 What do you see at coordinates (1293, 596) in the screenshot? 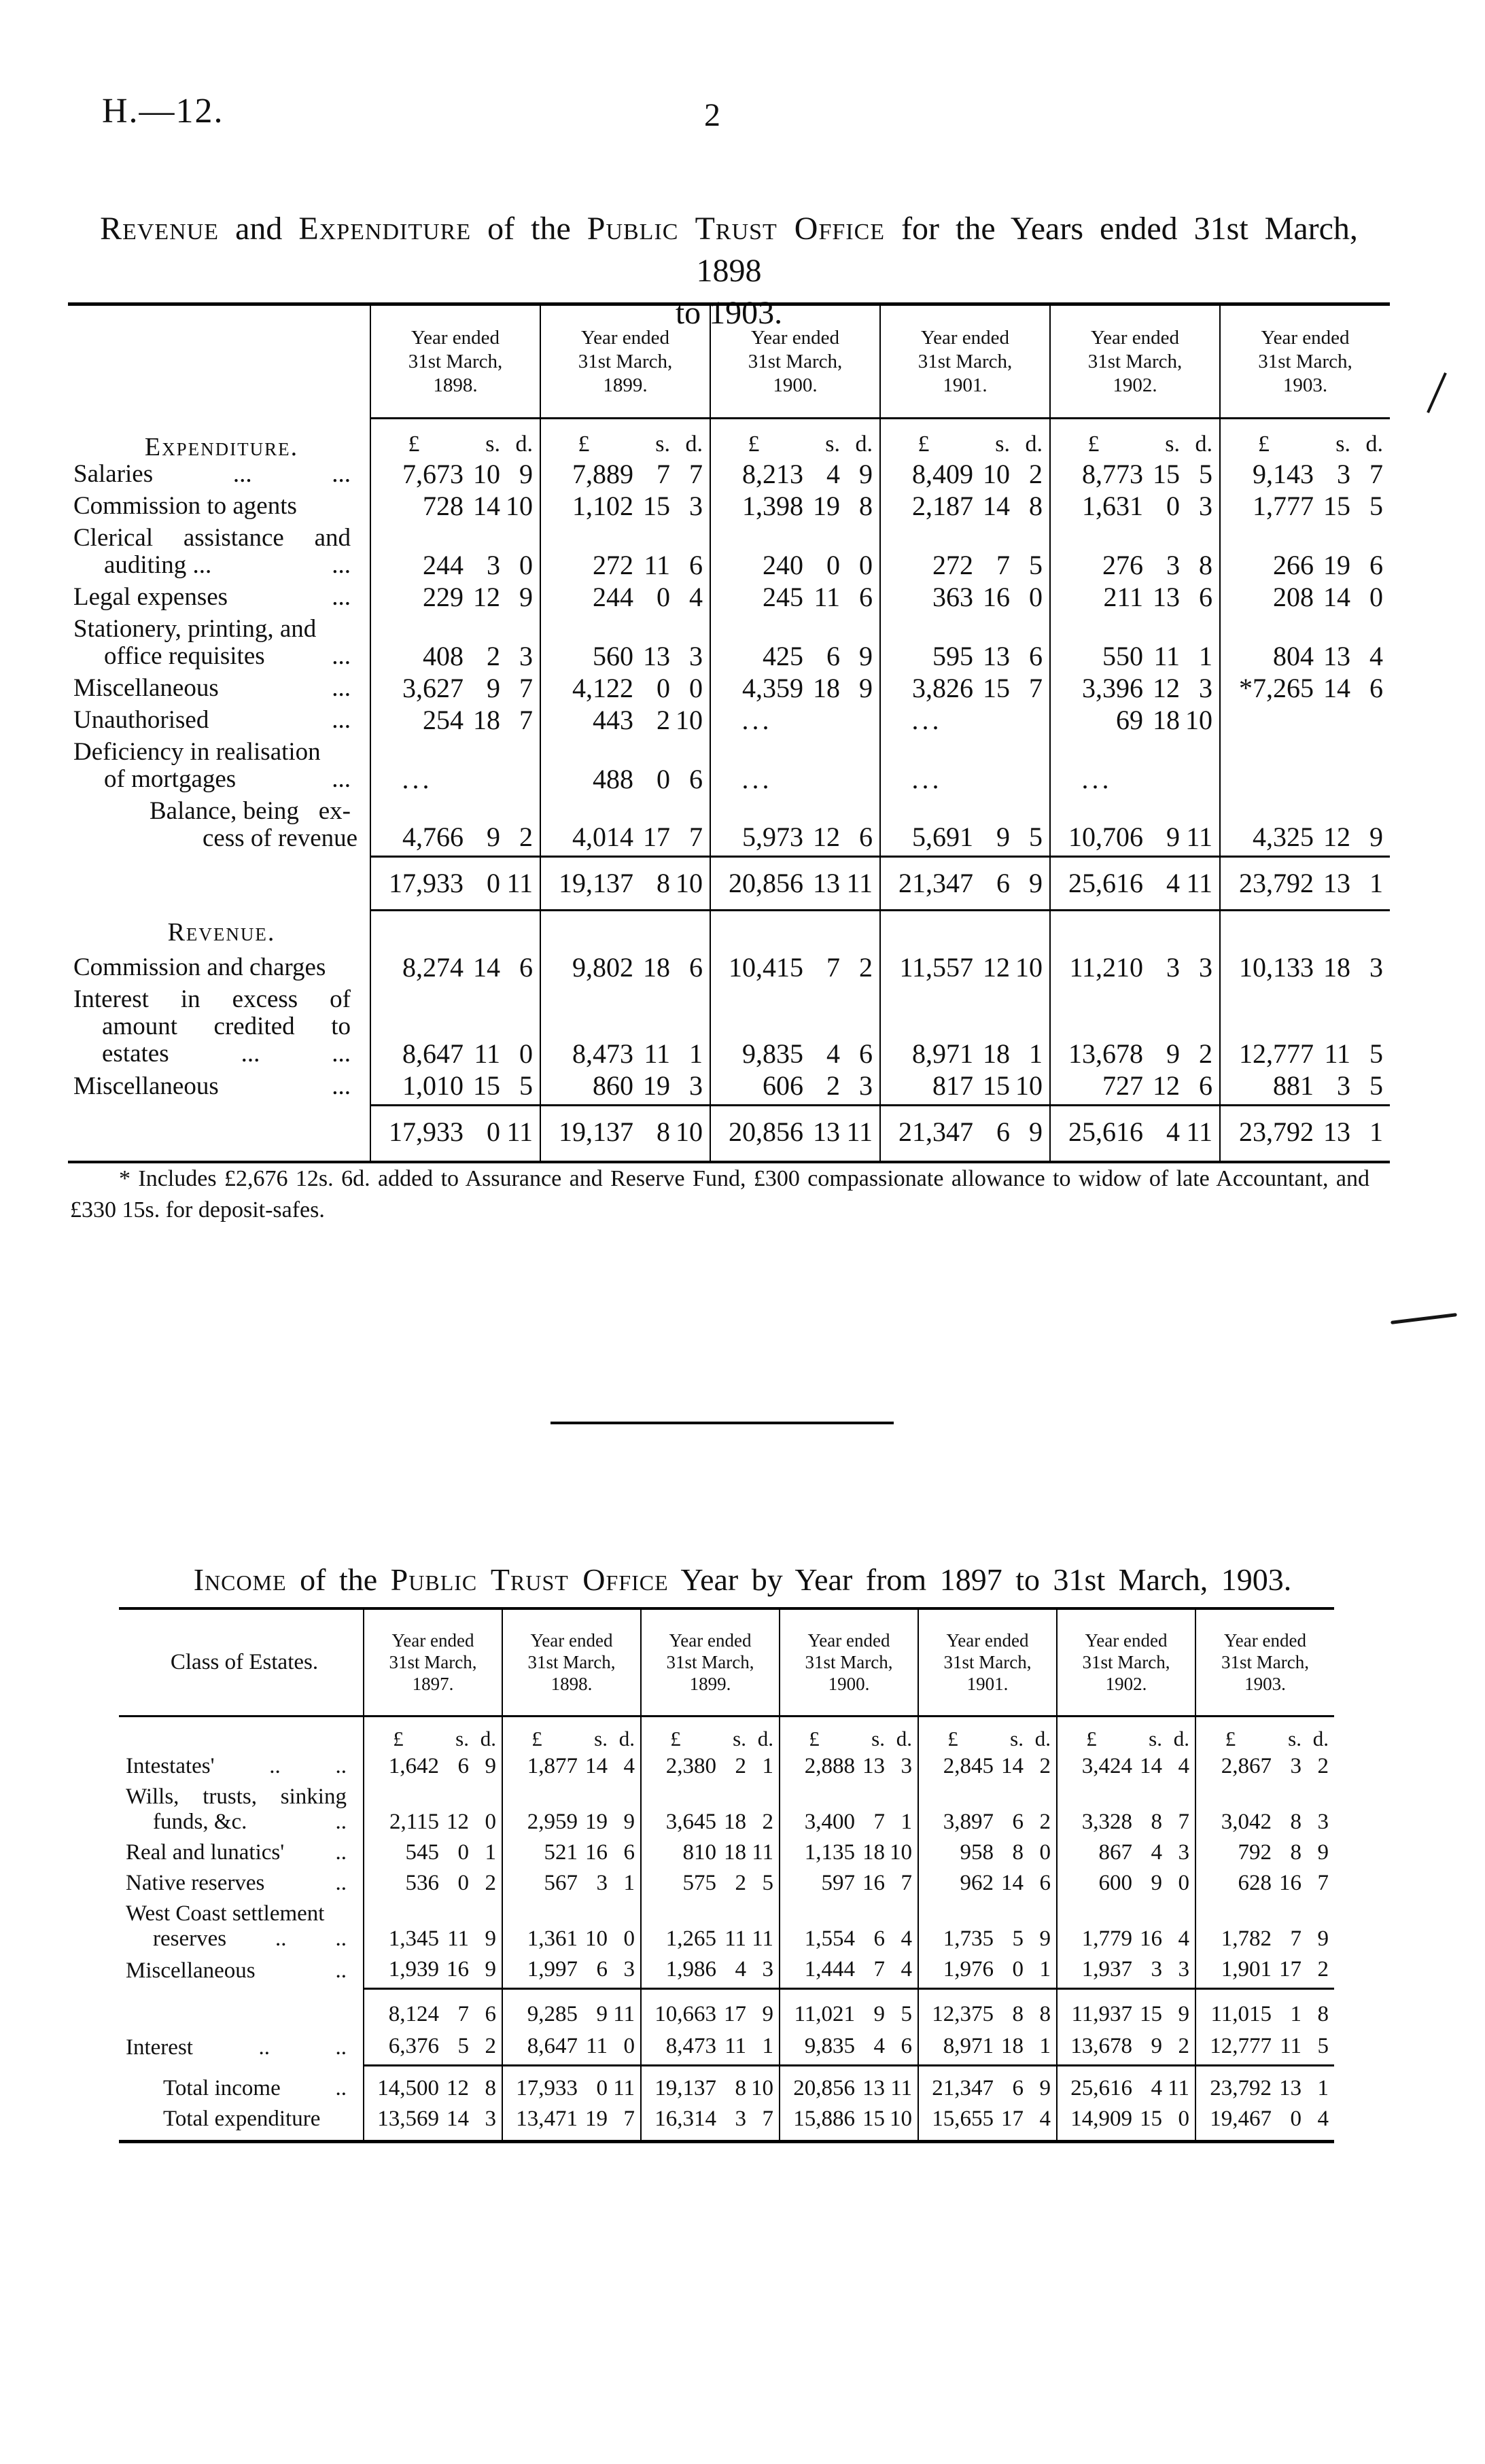
I see `pounds-value: 208` at bounding box center [1293, 596].